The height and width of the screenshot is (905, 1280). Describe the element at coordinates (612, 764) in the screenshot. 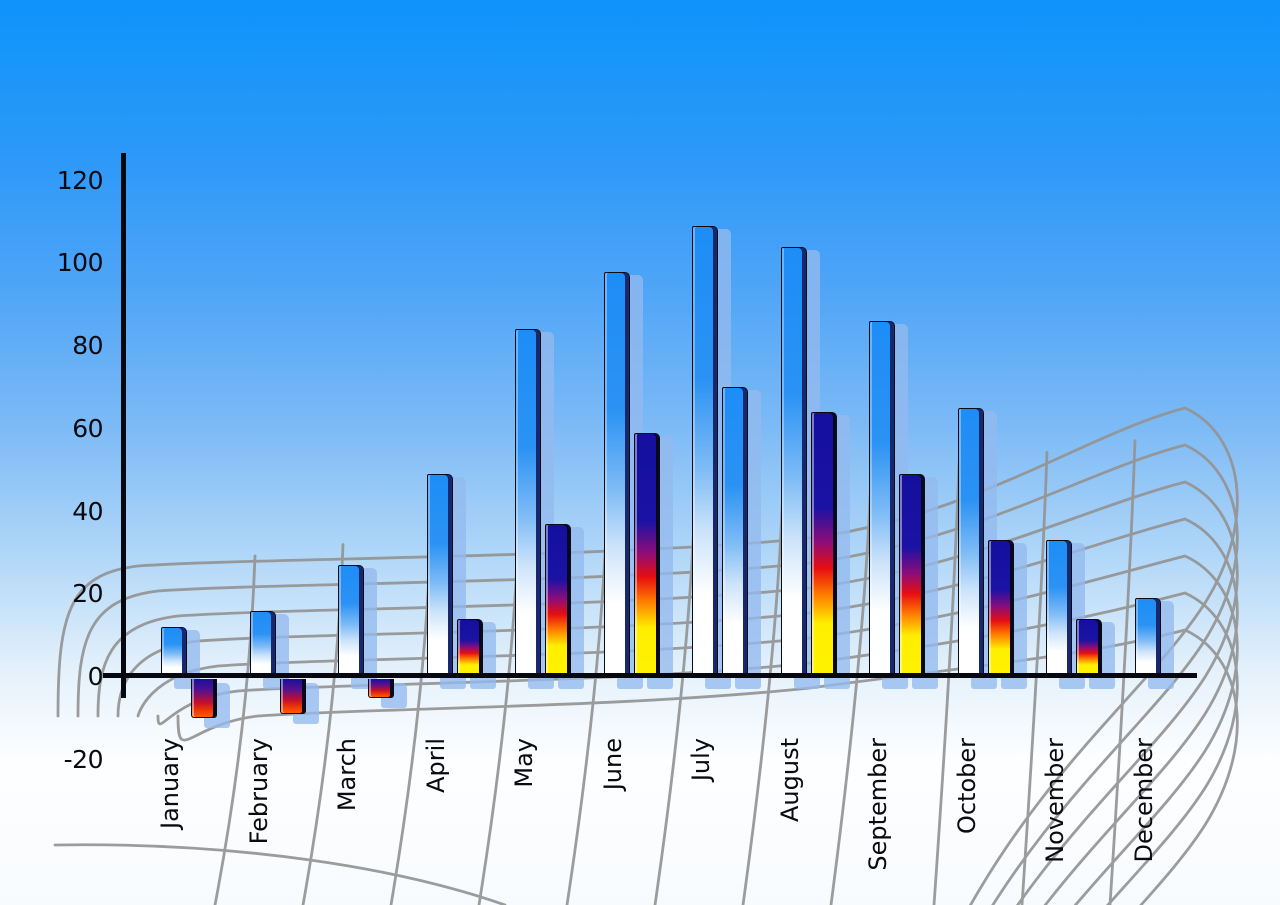

I see `x-label-june: June` at that location.